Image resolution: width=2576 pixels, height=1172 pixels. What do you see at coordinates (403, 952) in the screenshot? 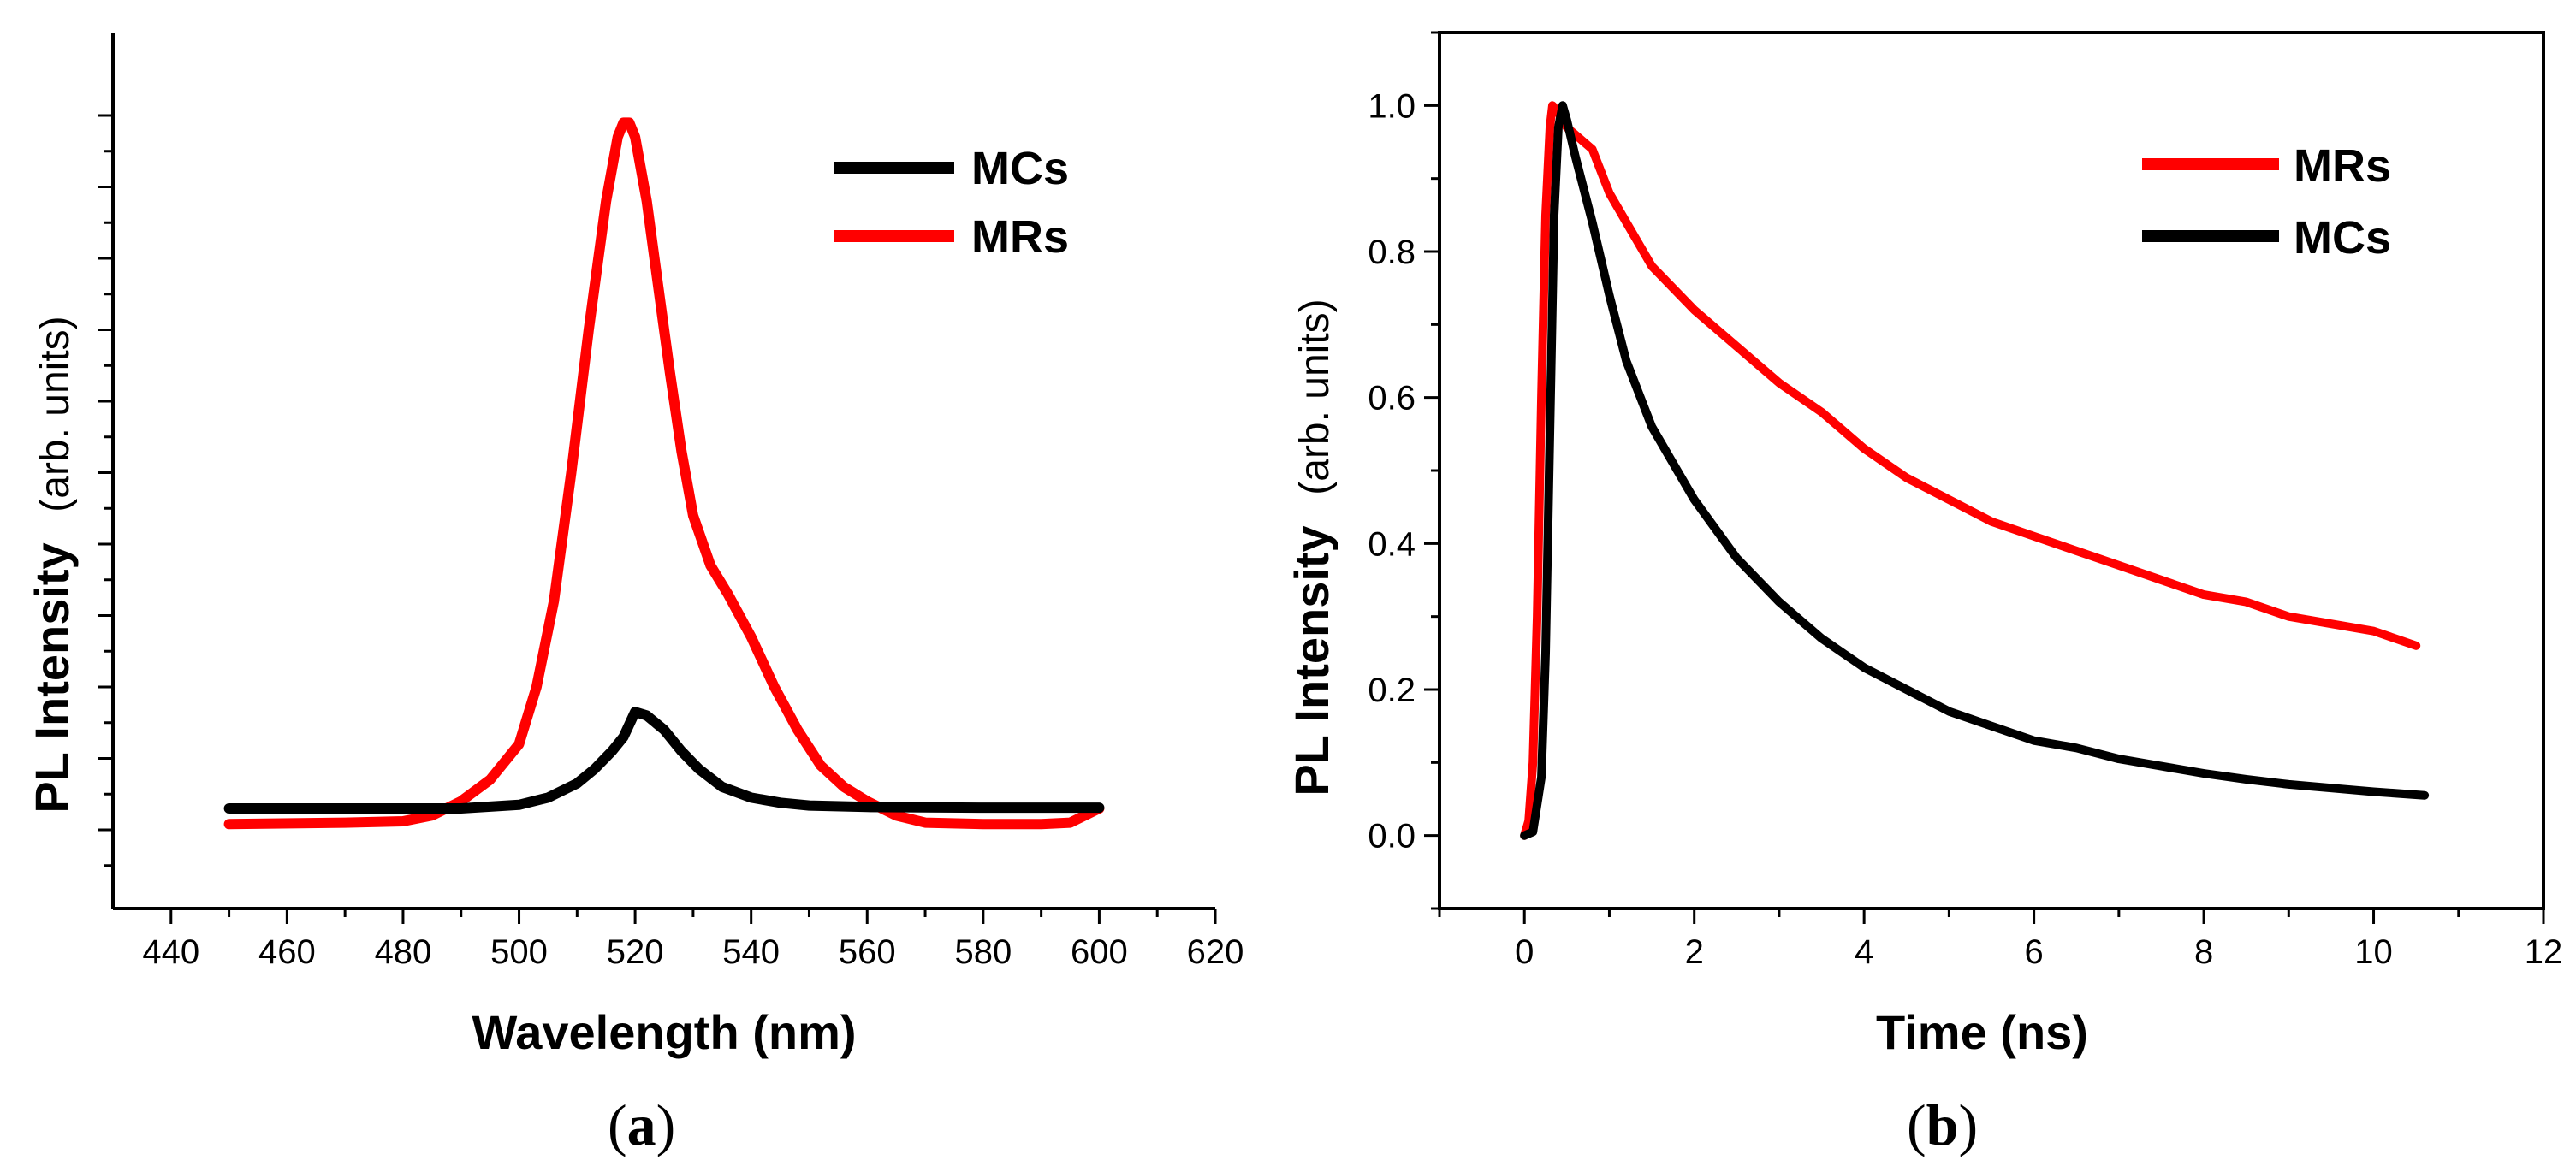
I see `x-tick-label: 480` at bounding box center [403, 952].